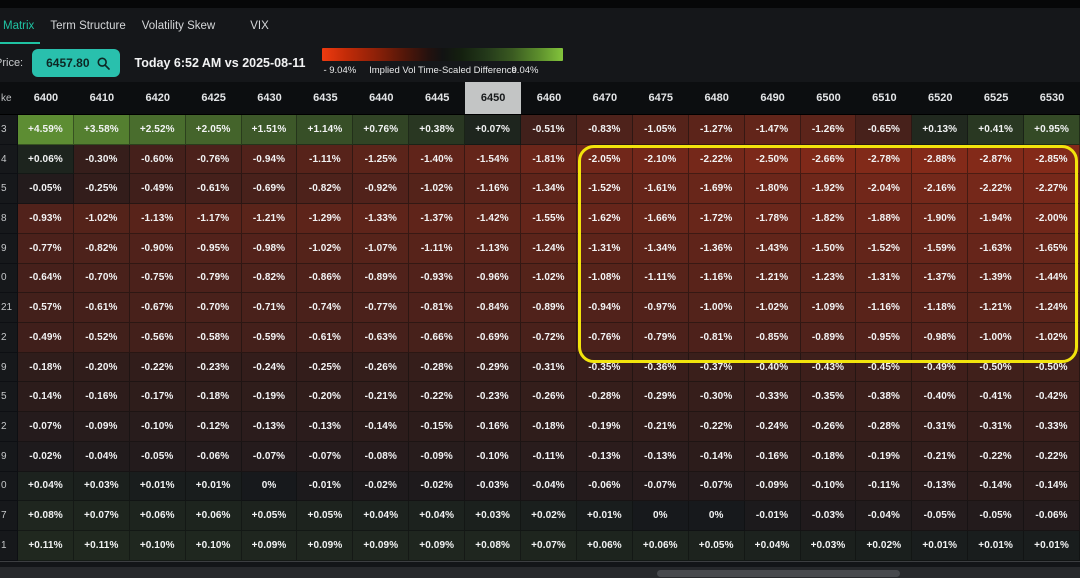 Image resolution: width=1080 pixels, height=587 pixels. Describe the element at coordinates (772, 516) in the screenshot. I see `matrix-cell: -0.01%` at that location.